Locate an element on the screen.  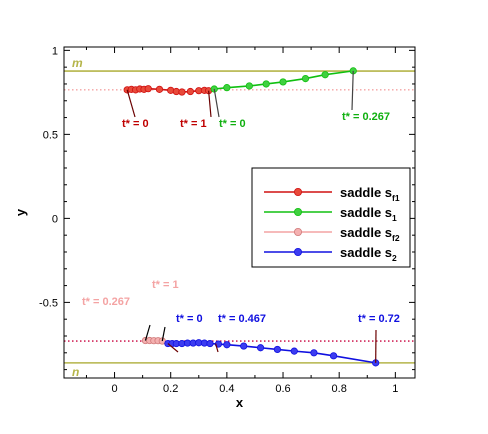
x-tick-label: 1 is located at coordinates (395, 389).